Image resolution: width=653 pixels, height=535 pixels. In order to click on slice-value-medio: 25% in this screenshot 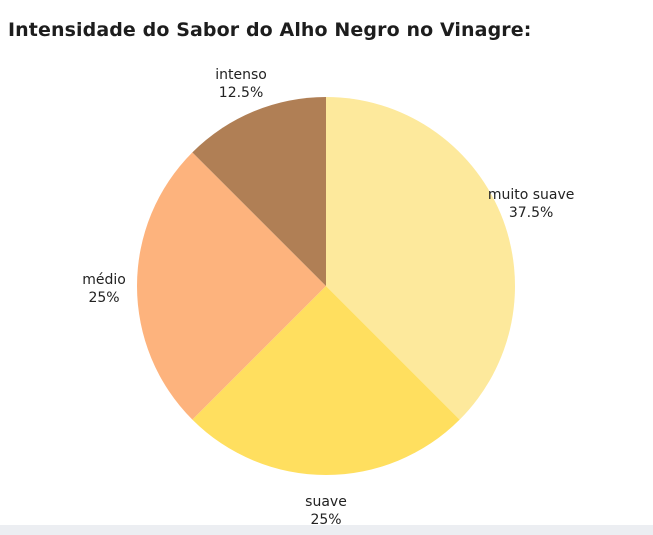, I will do `click(103, 298)`.